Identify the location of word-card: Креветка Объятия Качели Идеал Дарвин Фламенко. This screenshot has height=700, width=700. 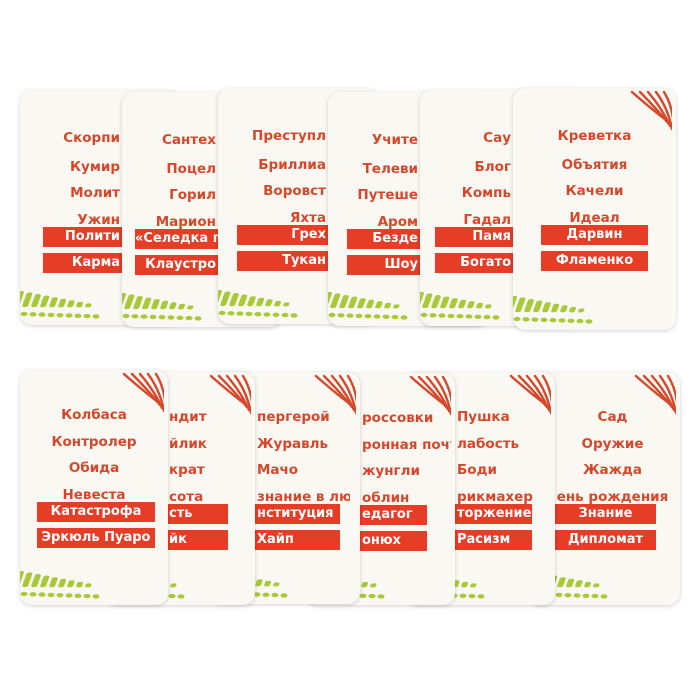
(594, 209).